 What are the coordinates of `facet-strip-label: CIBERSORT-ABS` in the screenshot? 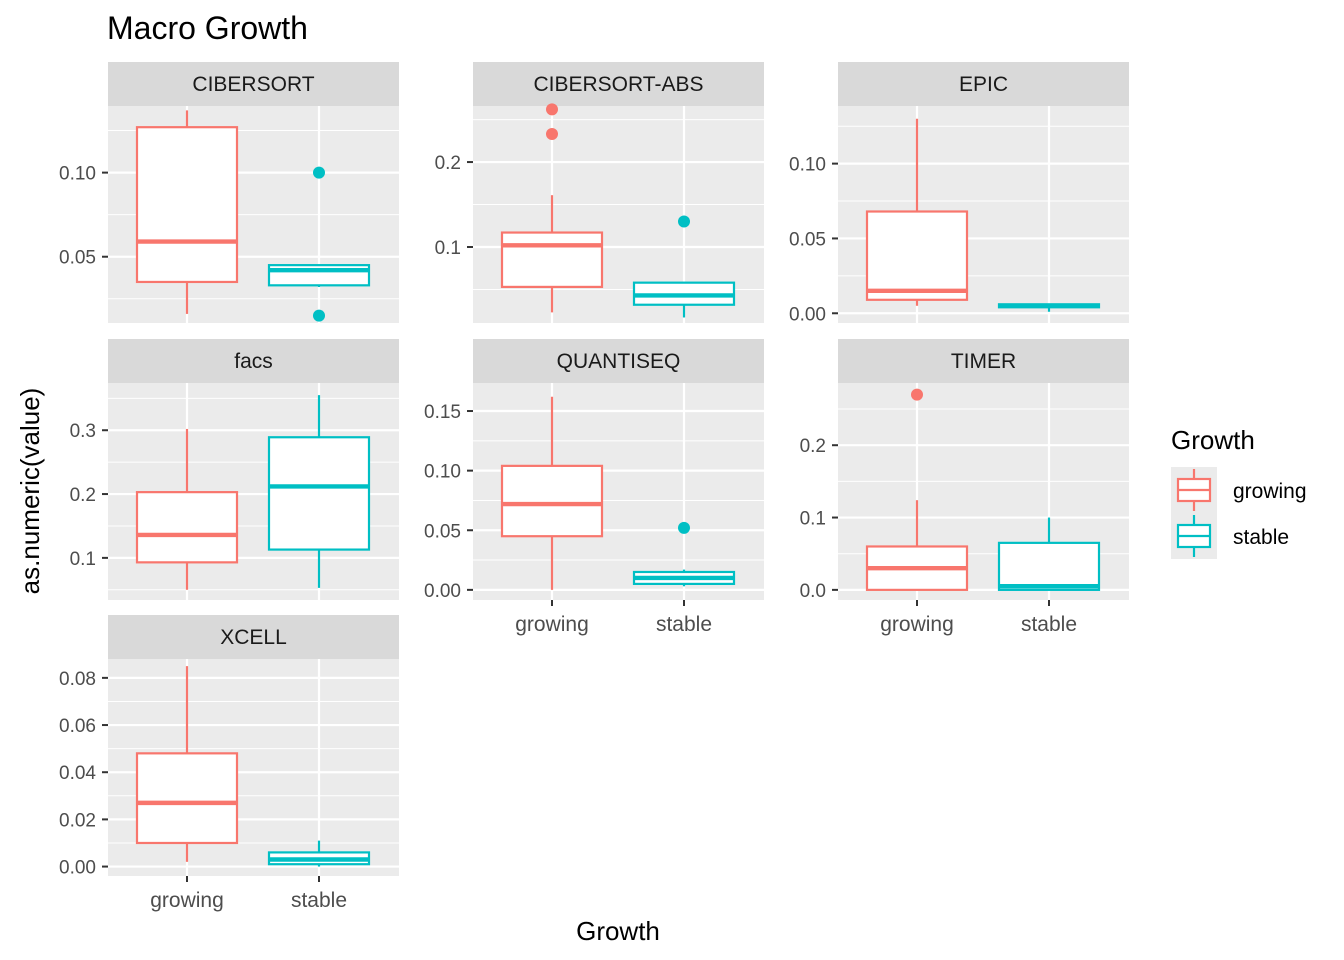 It's located at (619, 84).